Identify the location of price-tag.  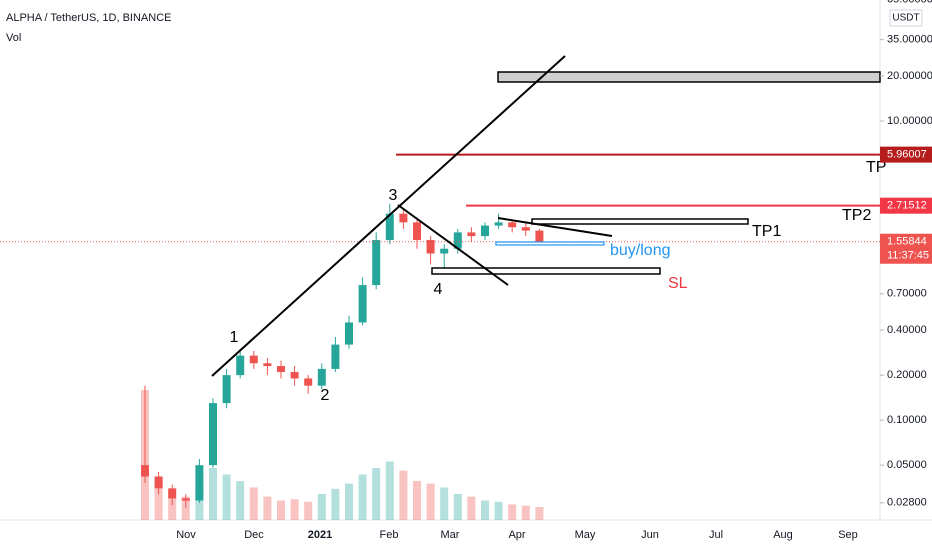
(906, 205).